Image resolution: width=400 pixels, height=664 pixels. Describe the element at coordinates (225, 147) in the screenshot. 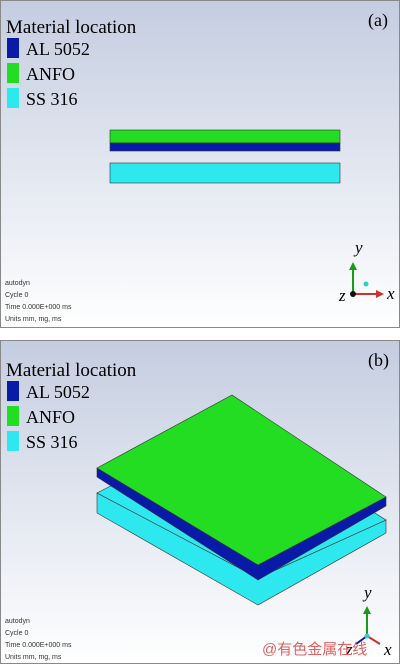

I see `al-layer` at that location.